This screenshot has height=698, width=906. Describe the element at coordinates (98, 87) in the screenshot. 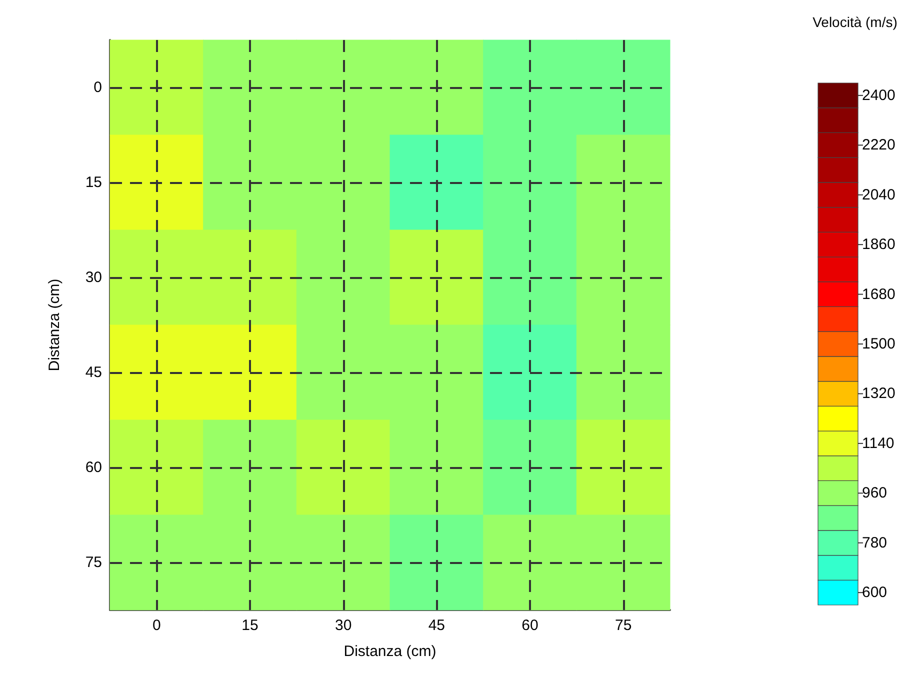

I see `y-tick-label: 0` at that location.